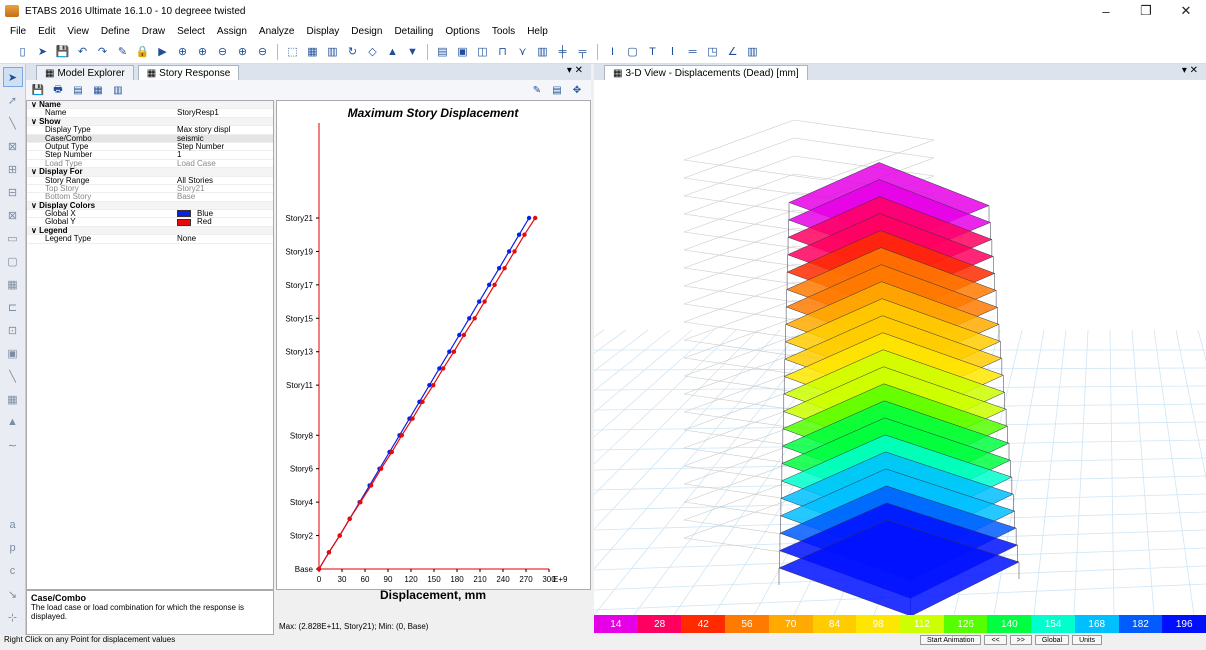  Describe the element at coordinates (706, 72) in the screenshot. I see `tab-3d-view: ▦ 3-D View - Displacements (Dead) [mm]` at that location.